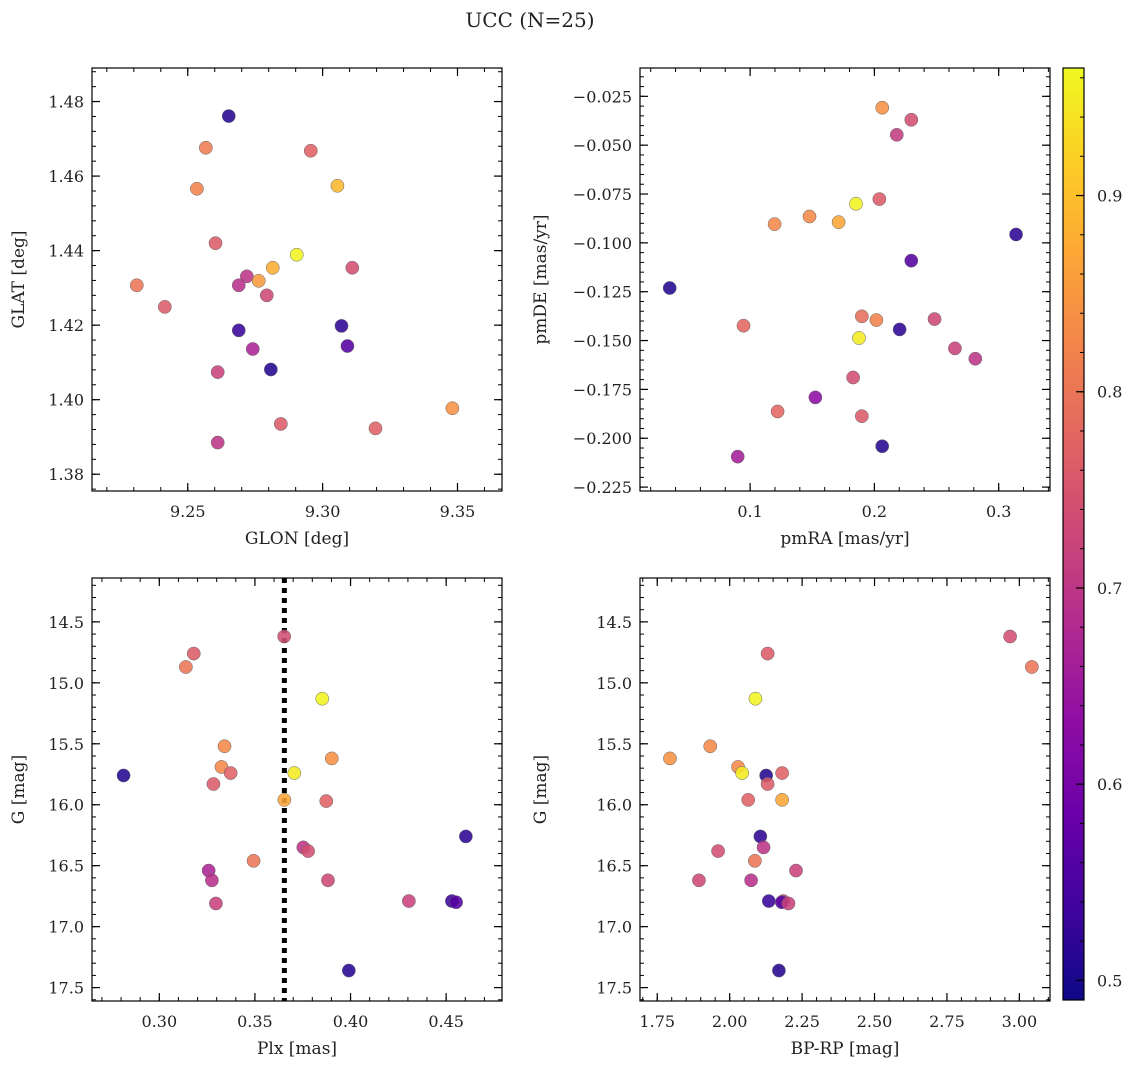 This screenshot has width=1136, height=1068. What do you see at coordinates (802, 1021) in the screenshot?
I see `x-tick-label: 2.25` at bounding box center [802, 1021].